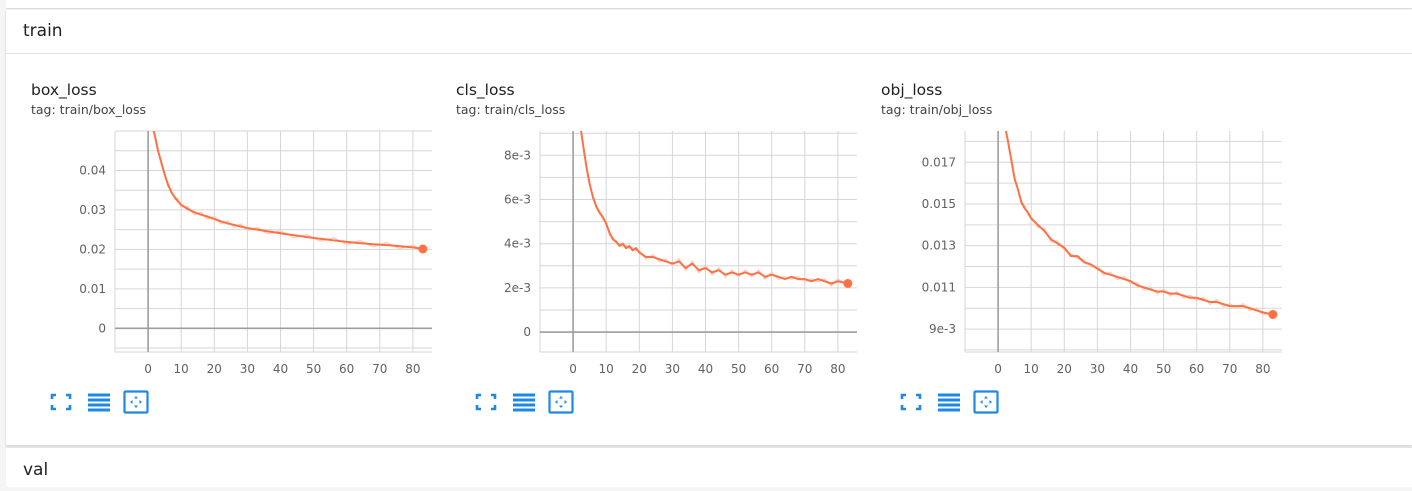 The width and height of the screenshot is (1412, 491). Describe the element at coordinates (912, 90) in the screenshot. I see `card-title: obj_loss` at that location.